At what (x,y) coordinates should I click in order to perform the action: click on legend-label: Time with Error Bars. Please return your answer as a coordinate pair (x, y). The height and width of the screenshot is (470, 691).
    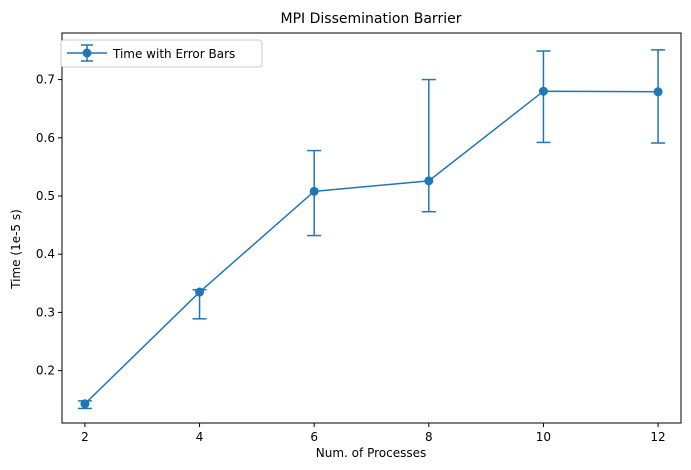
    Looking at the image, I should click on (173, 54).